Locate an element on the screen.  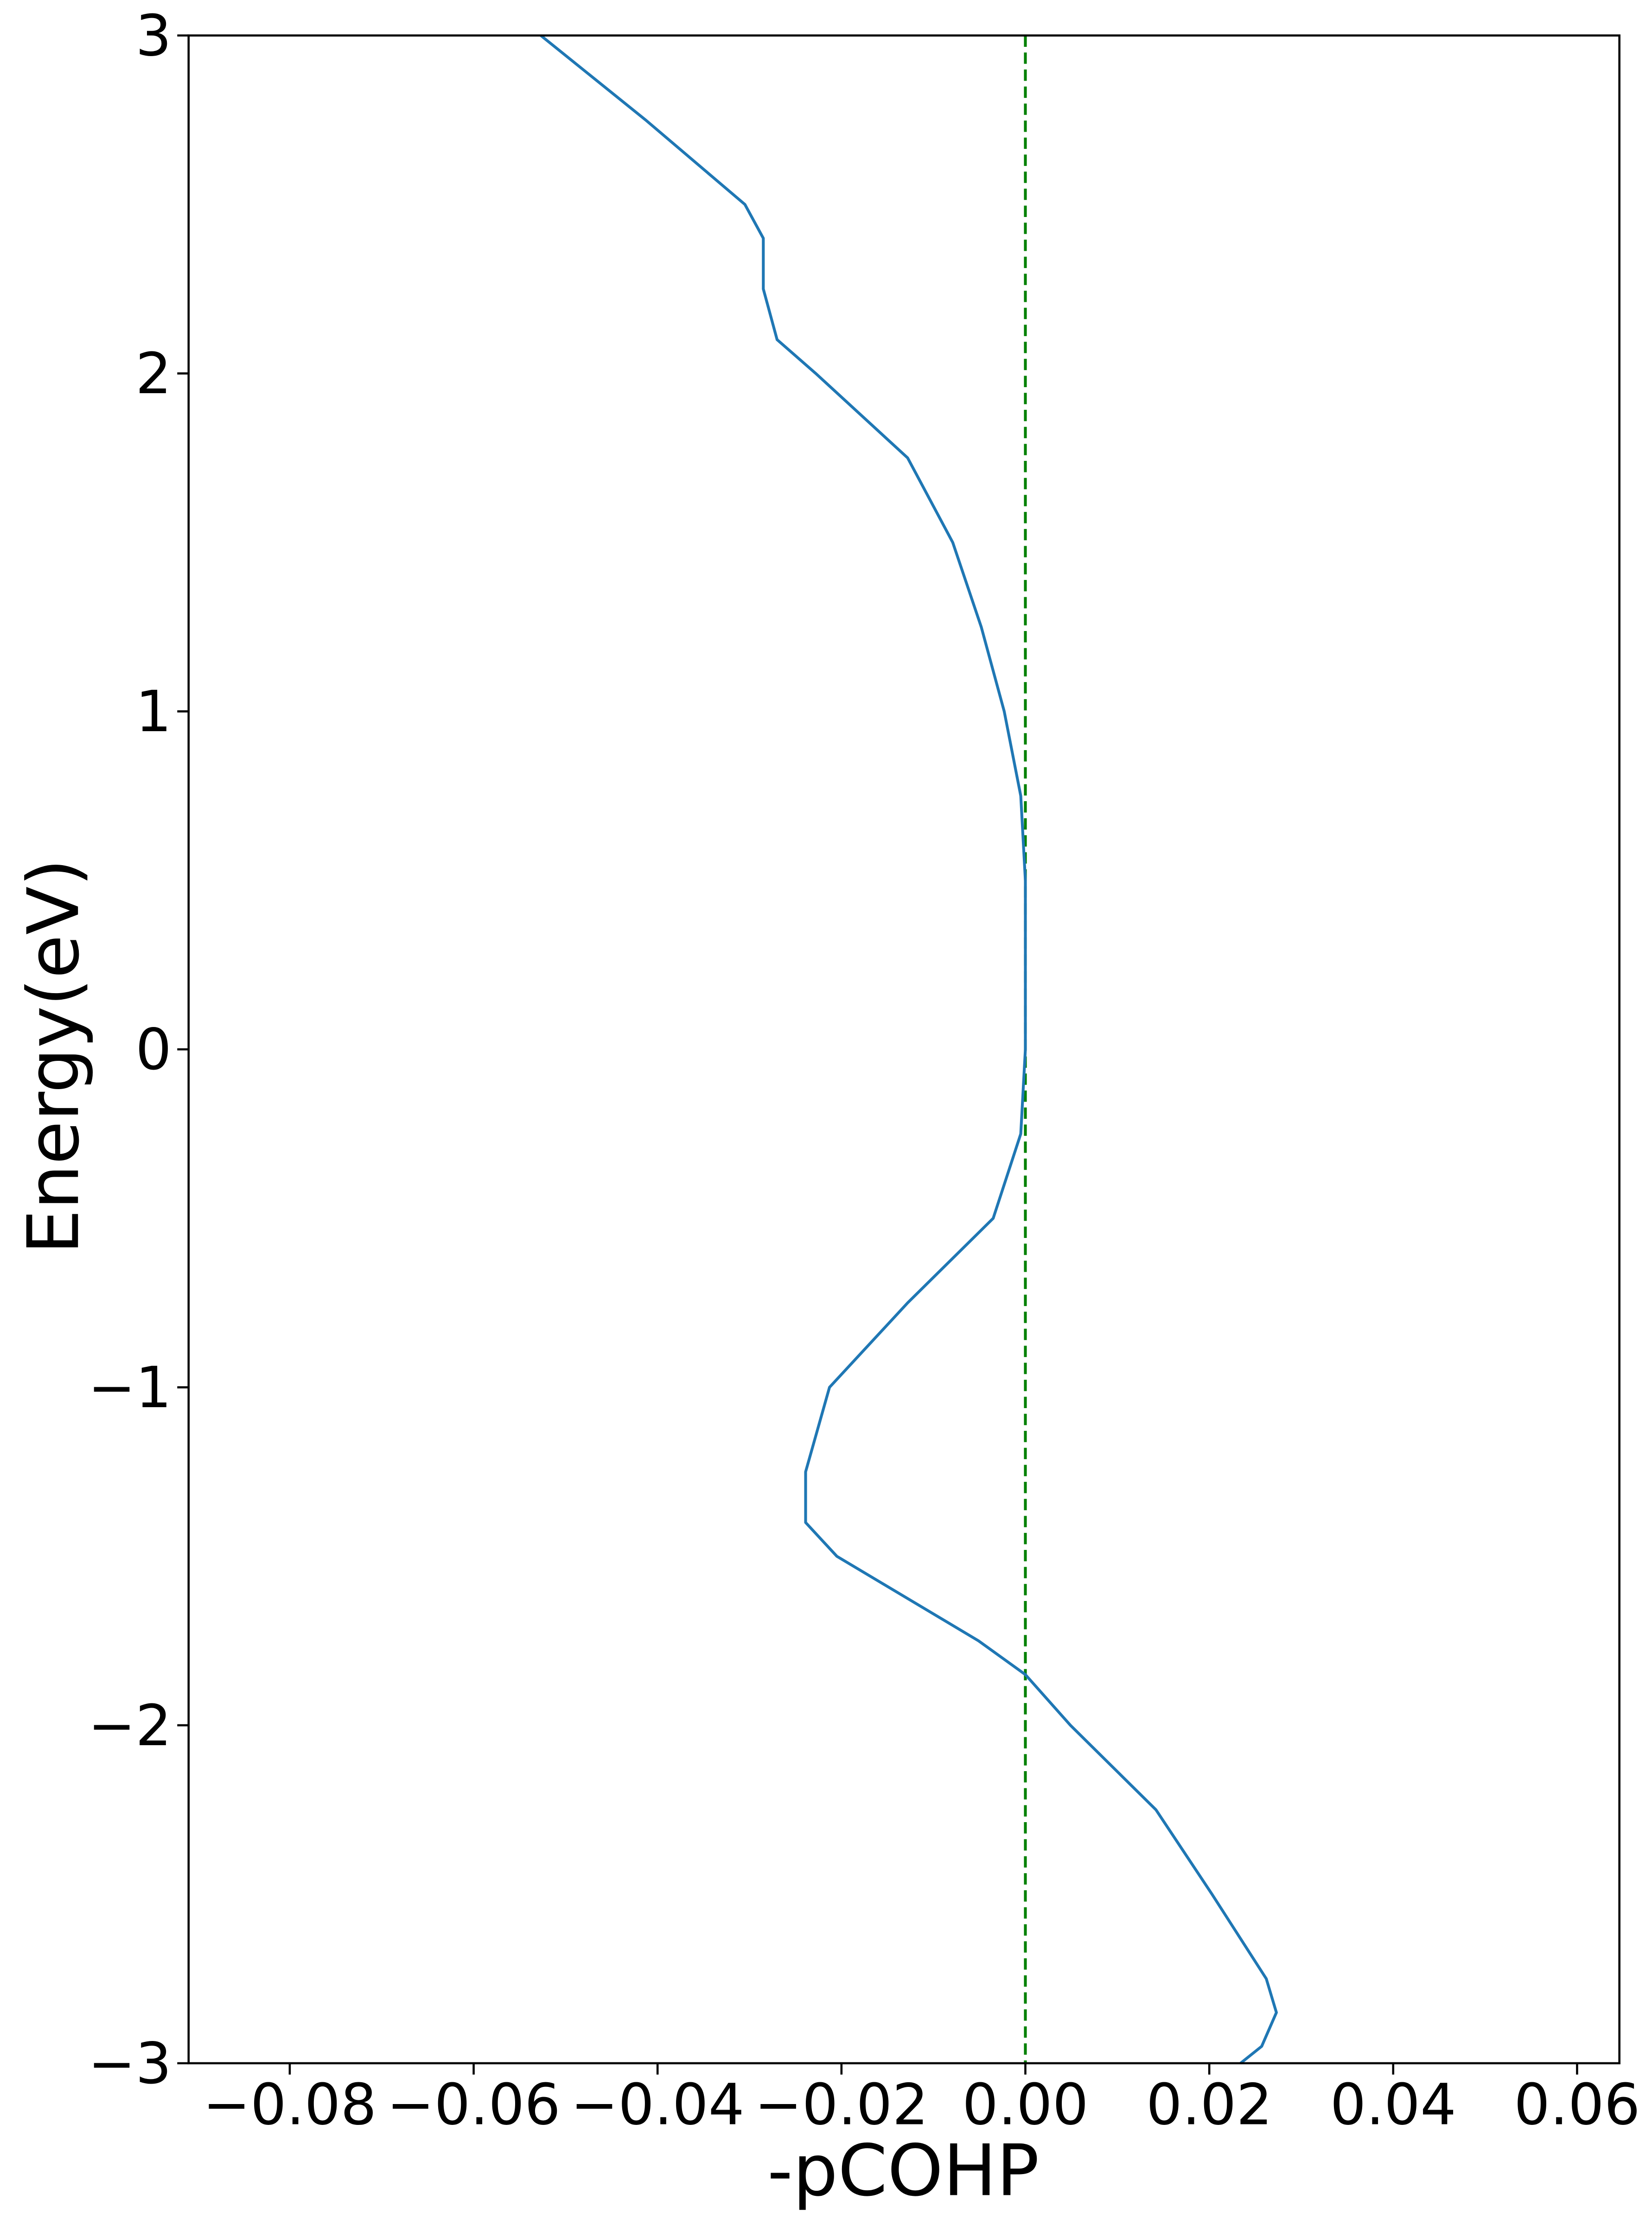
x-tick-label: −0.04 is located at coordinates (658, 2104).